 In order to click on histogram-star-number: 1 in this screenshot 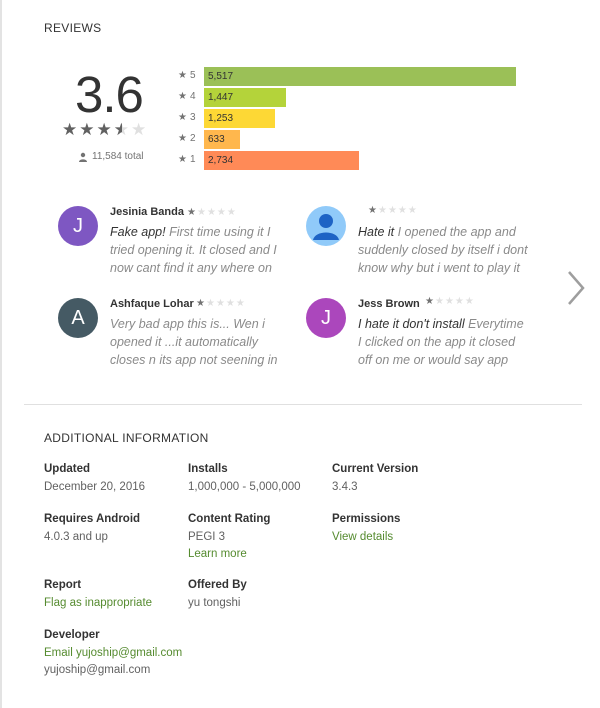, I will do `click(192, 159)`.